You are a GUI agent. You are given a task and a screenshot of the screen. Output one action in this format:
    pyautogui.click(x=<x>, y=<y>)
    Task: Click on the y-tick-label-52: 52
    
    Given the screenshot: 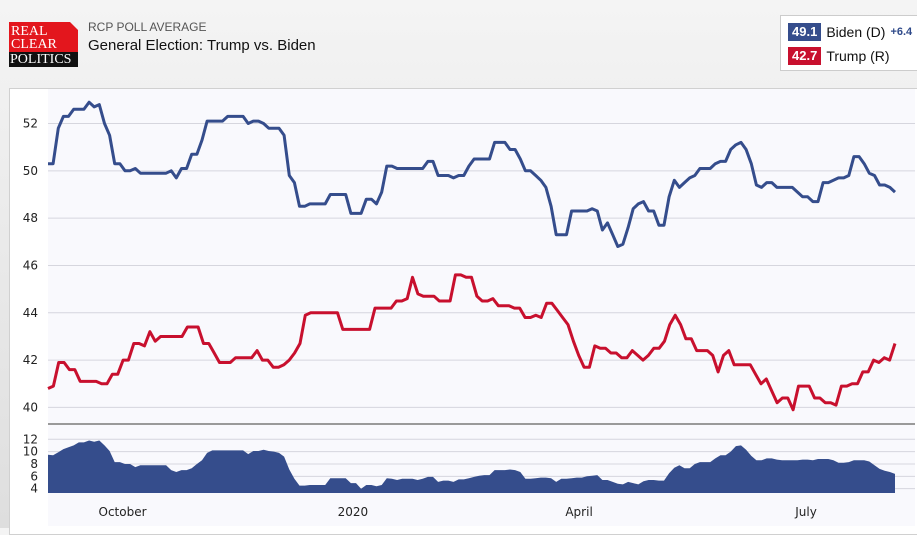 What is the action you would take?
    pyautogui.click(x=30, y=123)
    